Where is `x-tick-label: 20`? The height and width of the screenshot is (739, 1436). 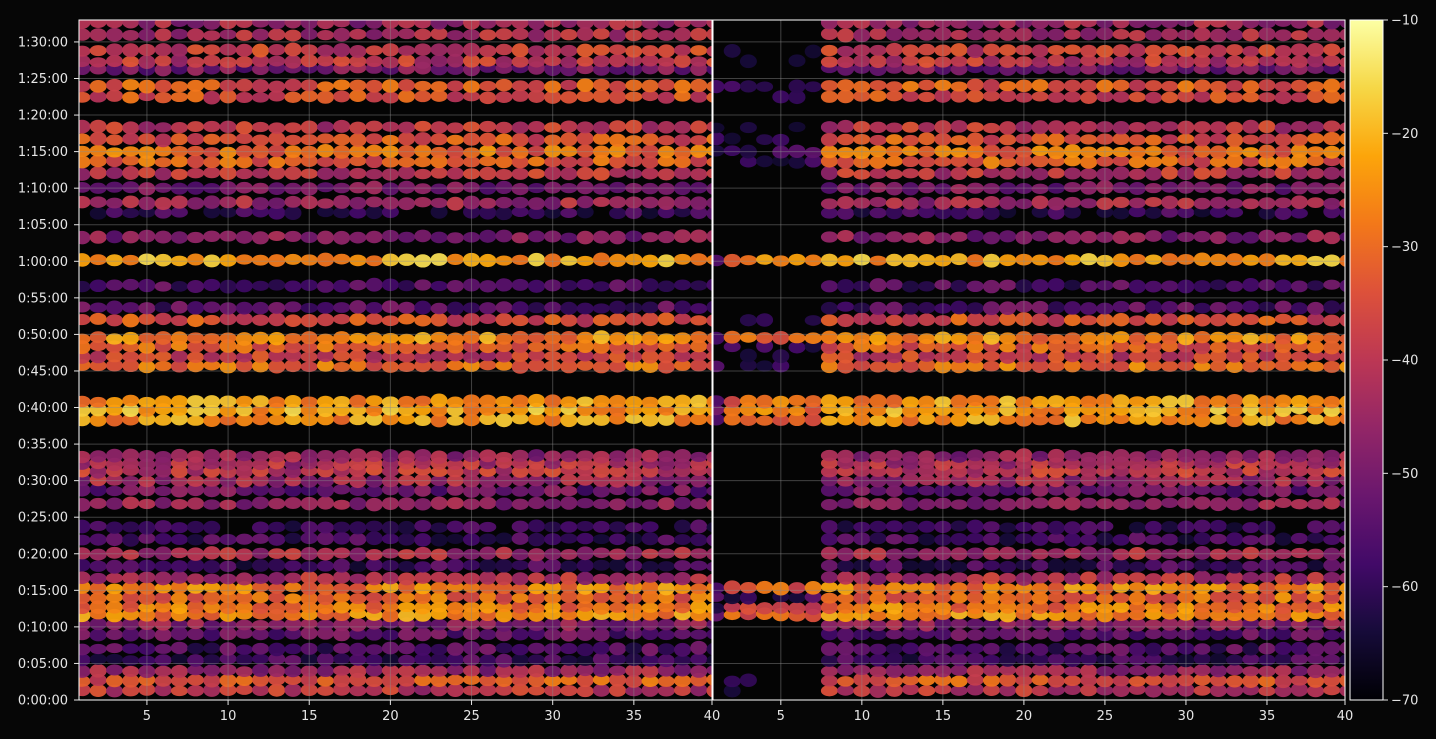
x-tick-label: 20 is located at coordinates (1024, 716).